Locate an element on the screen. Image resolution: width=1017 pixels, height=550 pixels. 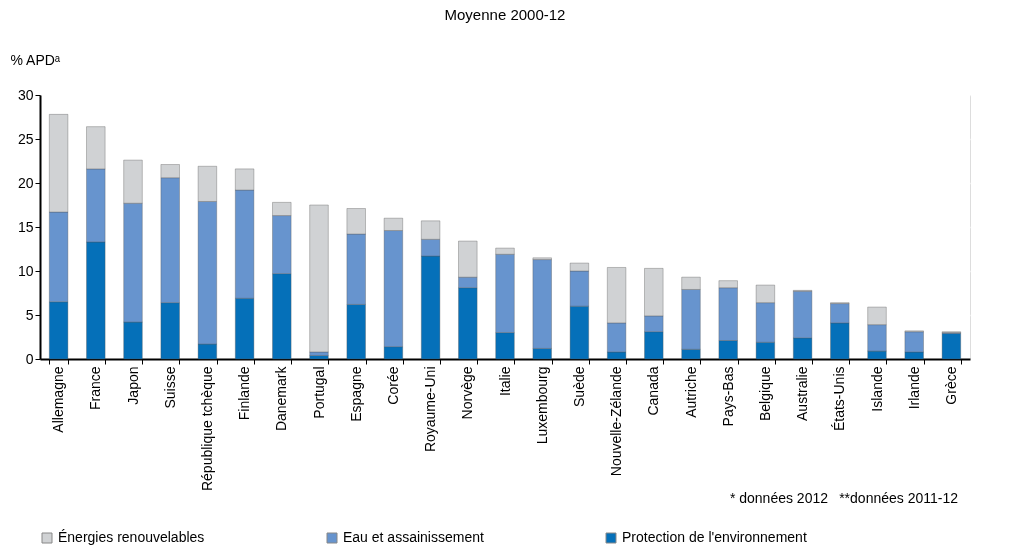
x-tick-label: France is located at coordinates (95, 388).